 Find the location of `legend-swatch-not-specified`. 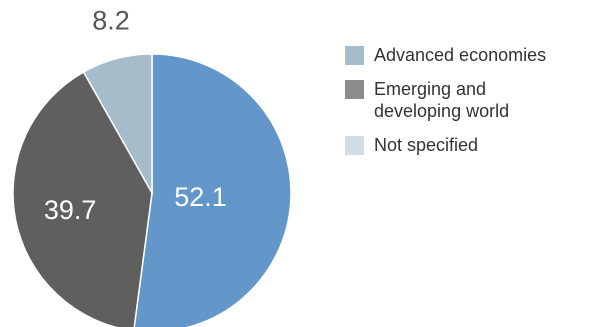

legend-swatch-not-specified is located at coordinates (354, 145).